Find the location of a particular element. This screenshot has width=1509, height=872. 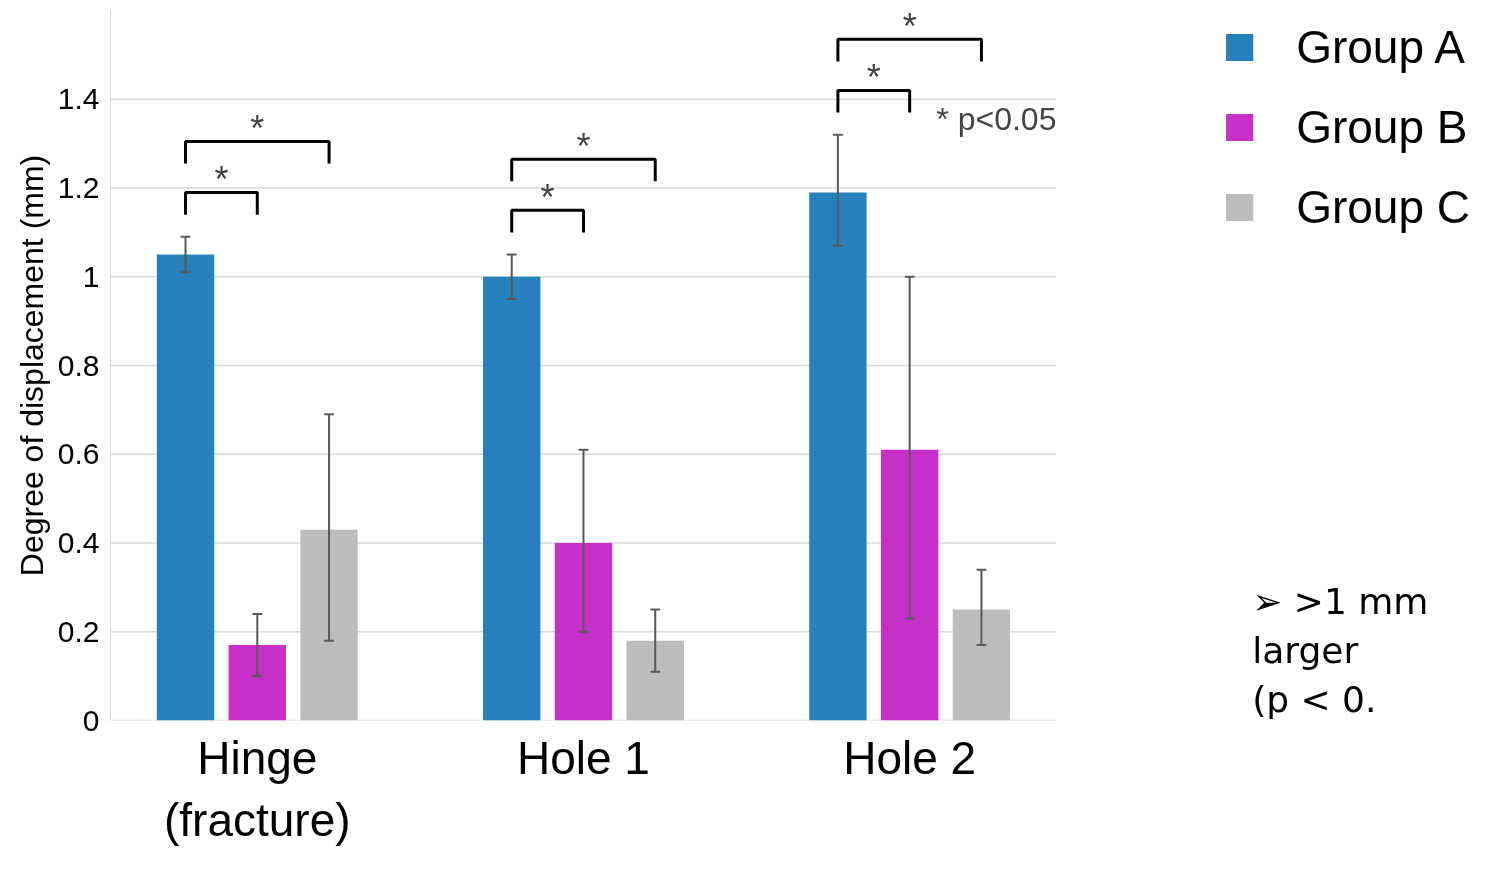

x-tick-label: Hole 1 is located at coordinates (583, 757).